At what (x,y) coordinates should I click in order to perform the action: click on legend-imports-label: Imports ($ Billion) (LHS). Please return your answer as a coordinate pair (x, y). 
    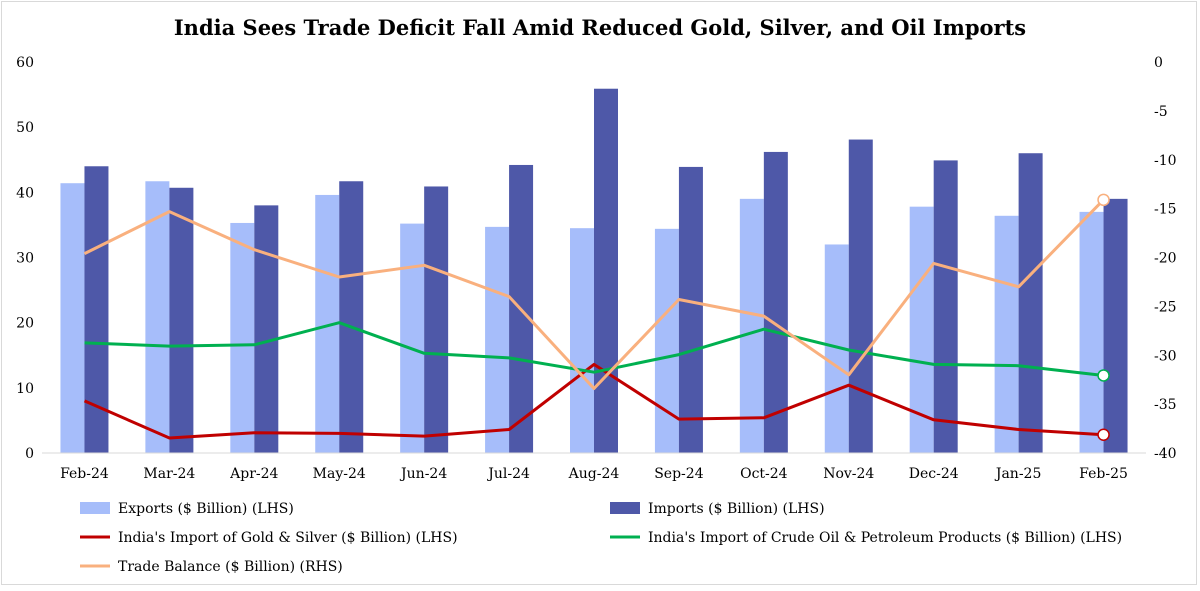
    Looking at the image, I should click on (736, 509).